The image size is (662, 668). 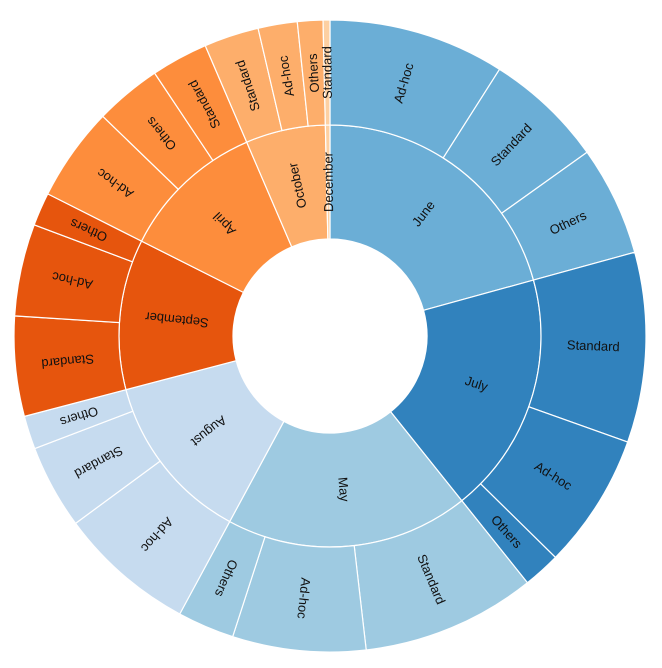 I want to click on month-december: December, so click(x=328, y=182).